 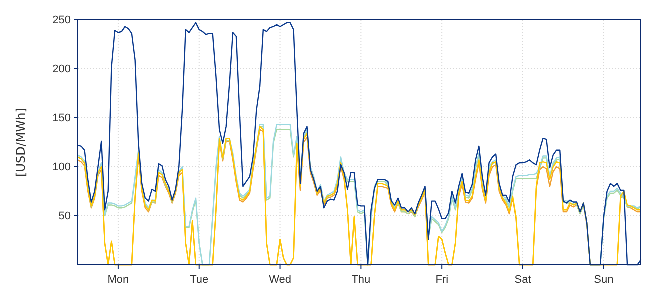 I want to click on y-axis-title: [USD/MWh], so click(x=21, y=142).